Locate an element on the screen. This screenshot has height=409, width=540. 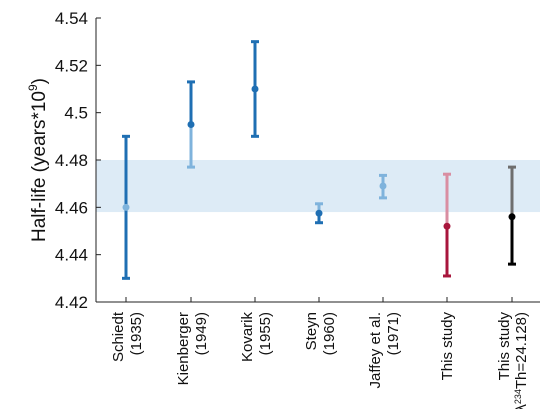
category-label: Jaffey et al. (1971) is located at coordinates (384, 350).